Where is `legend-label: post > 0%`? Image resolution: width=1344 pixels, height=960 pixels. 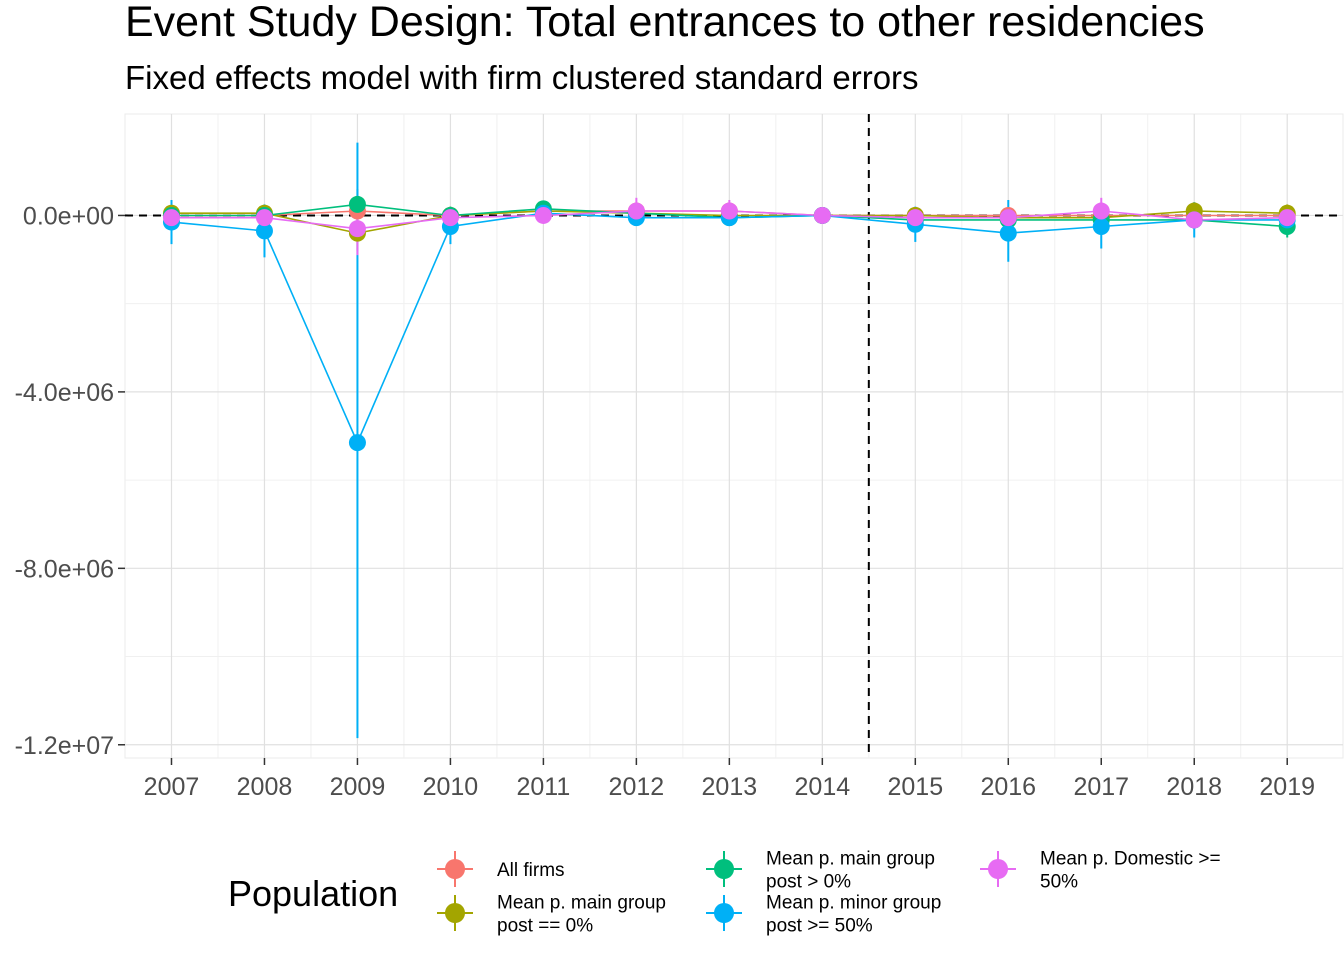
legend-label: post > 0% is located at coordinates (808, 882).